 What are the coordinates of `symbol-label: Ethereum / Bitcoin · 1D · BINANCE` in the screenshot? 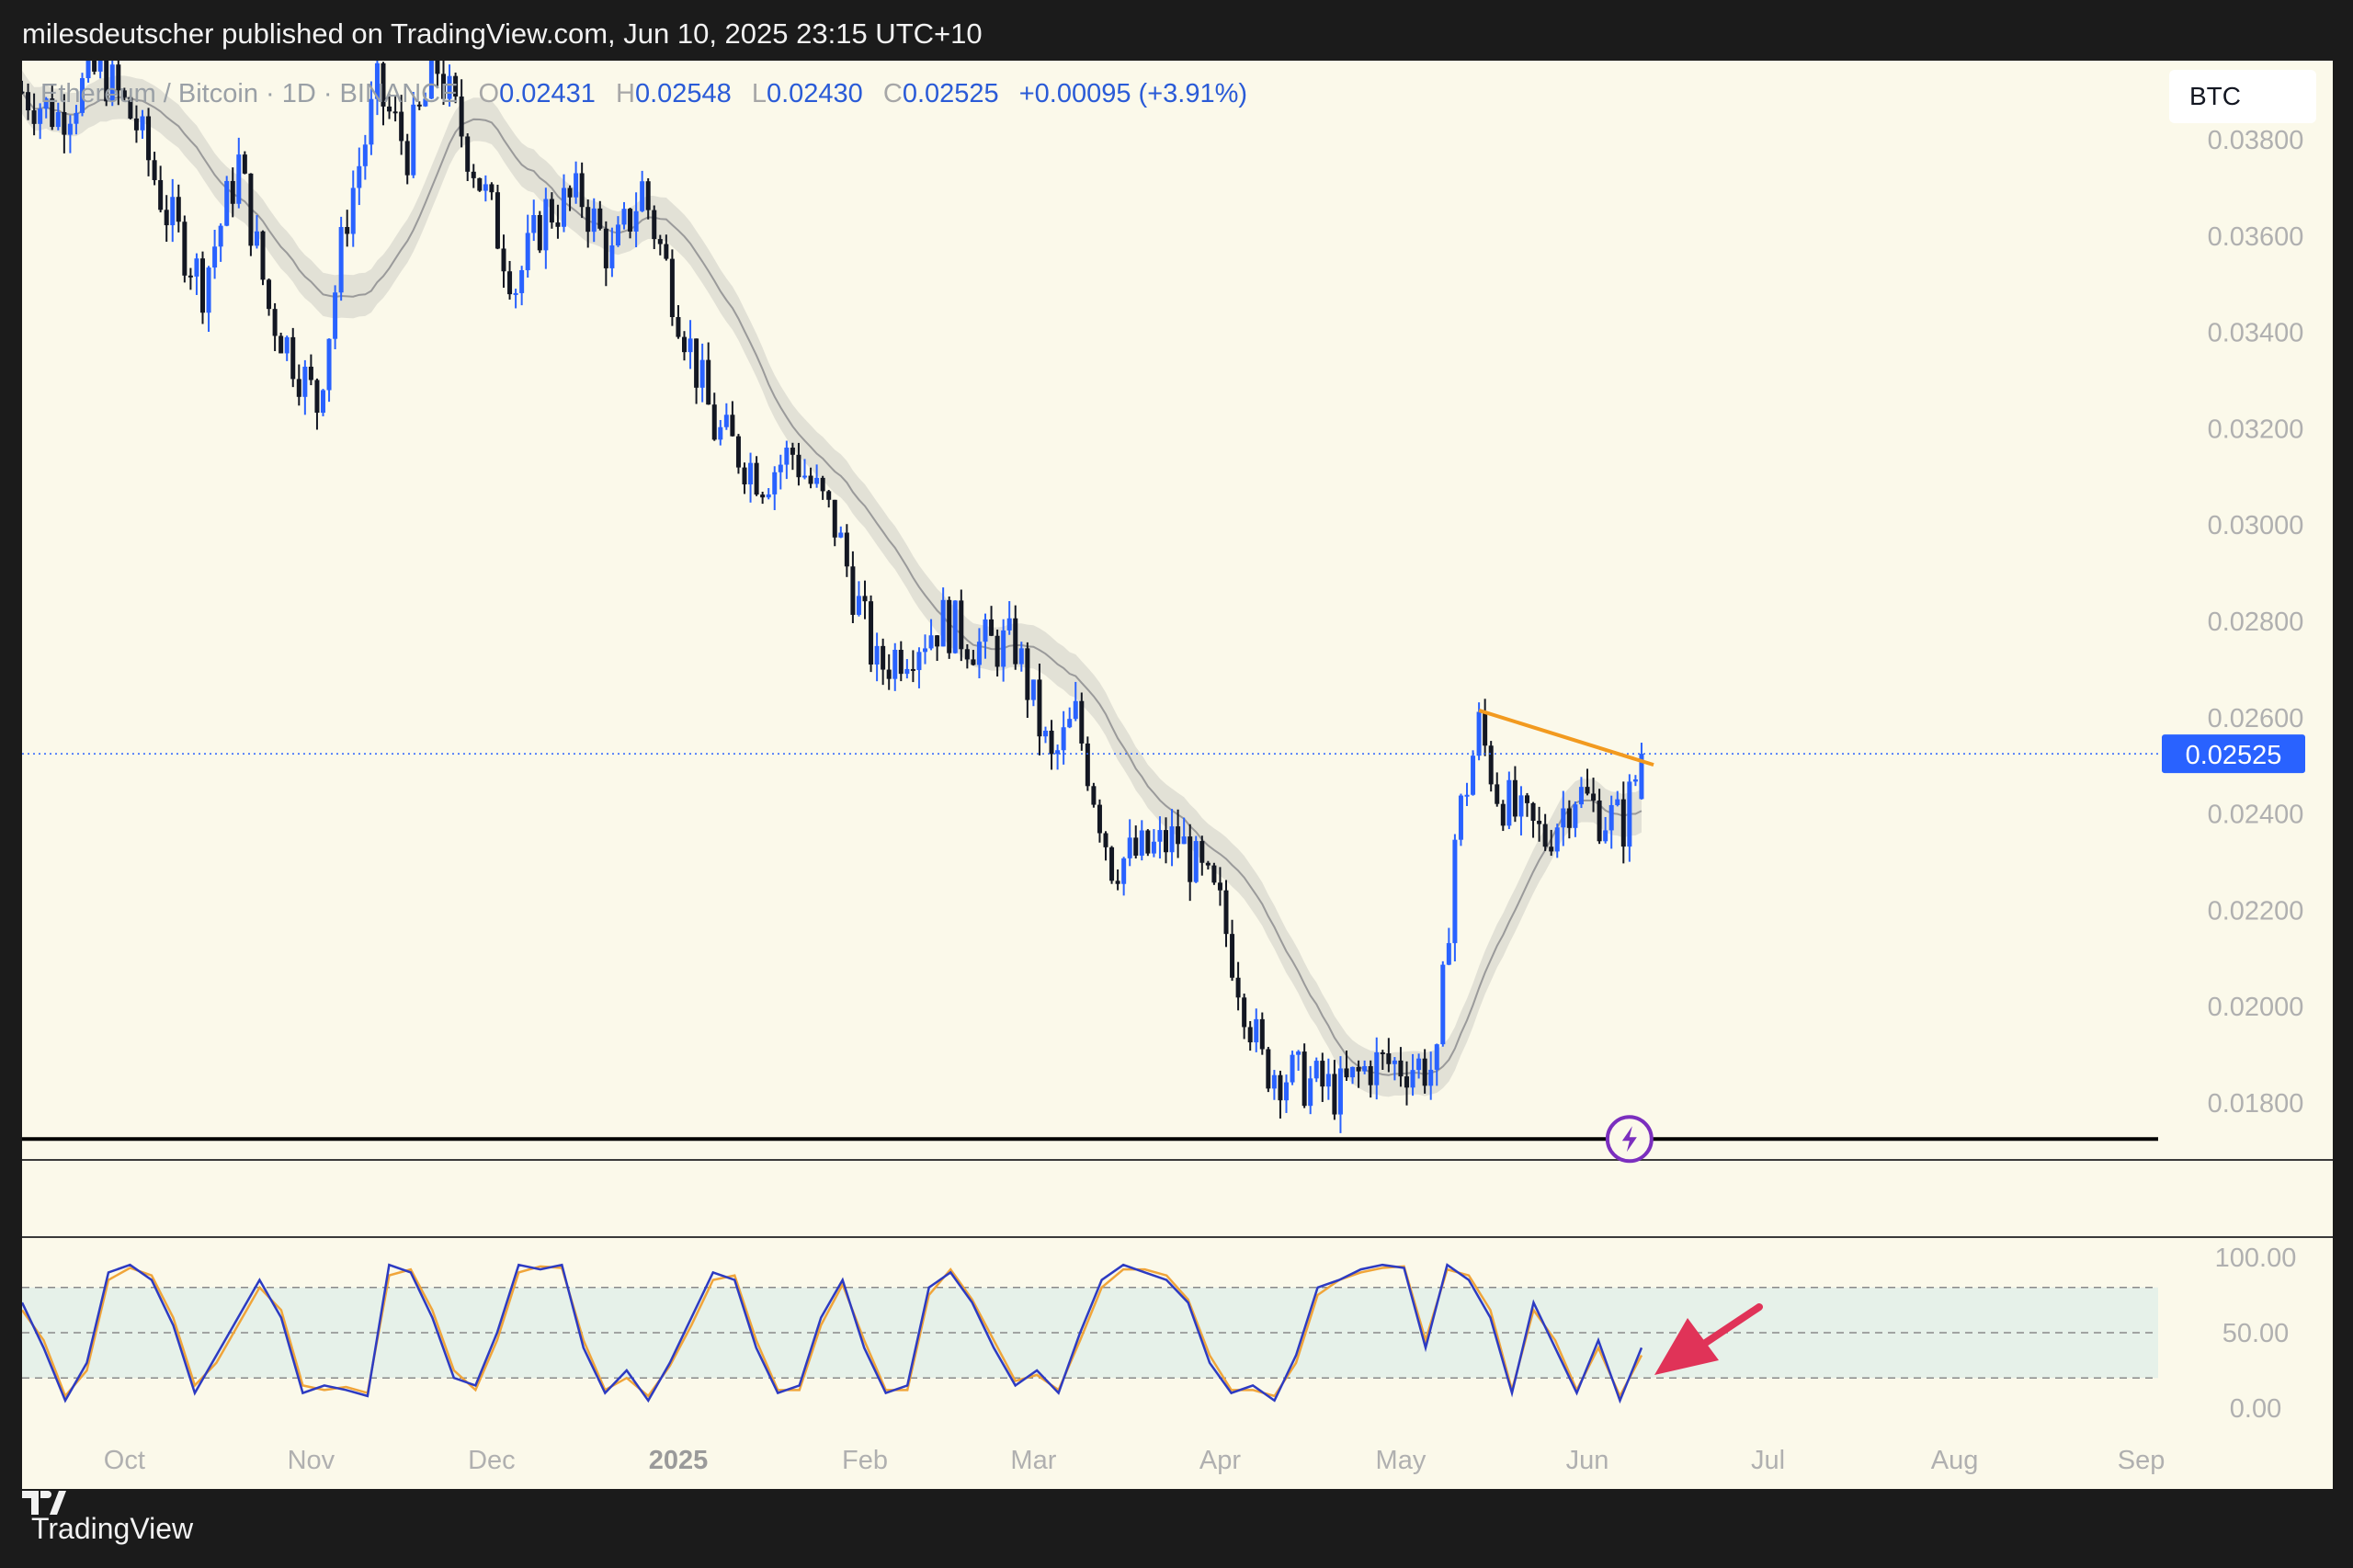 It's located at (249, 93).